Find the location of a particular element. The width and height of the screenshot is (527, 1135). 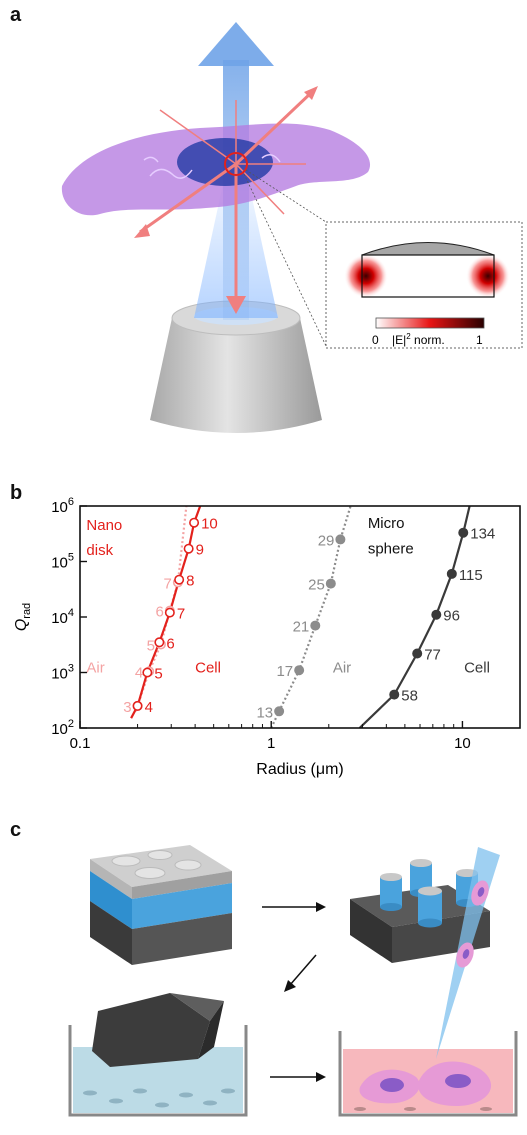

chart-annotation: sphere is located at coordinates (391, 548).